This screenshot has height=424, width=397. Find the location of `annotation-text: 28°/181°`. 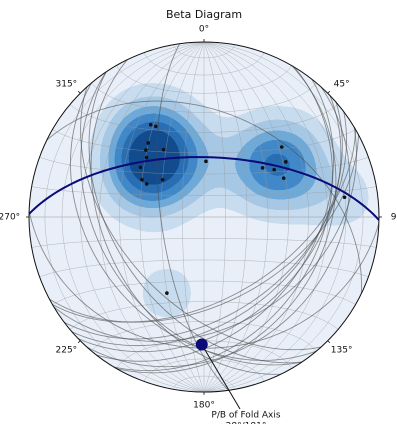

annotation-text: 28°/181° is located at coordinates (246, 423).